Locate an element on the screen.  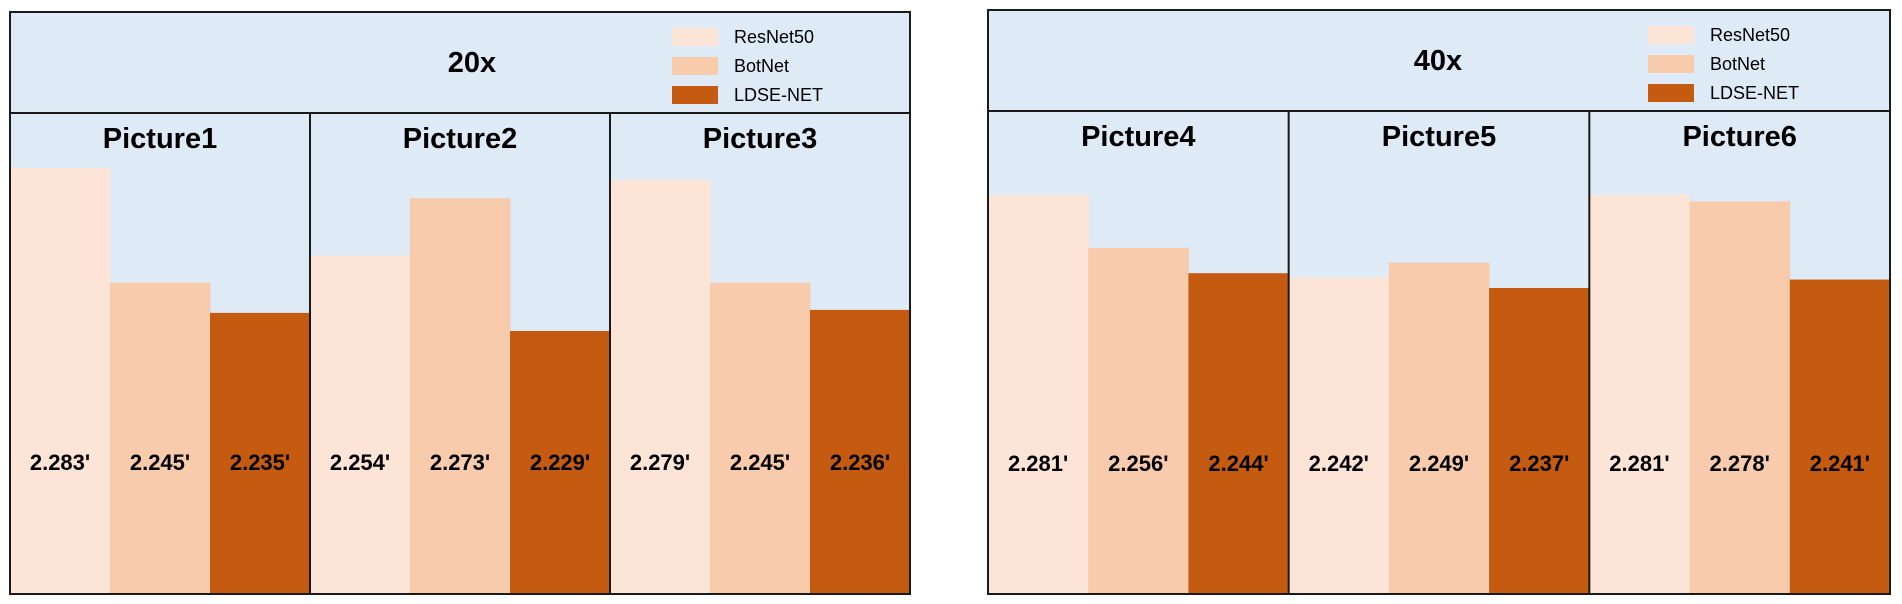
bar-picture3-resnet50 is located at coordinates (660, 387).